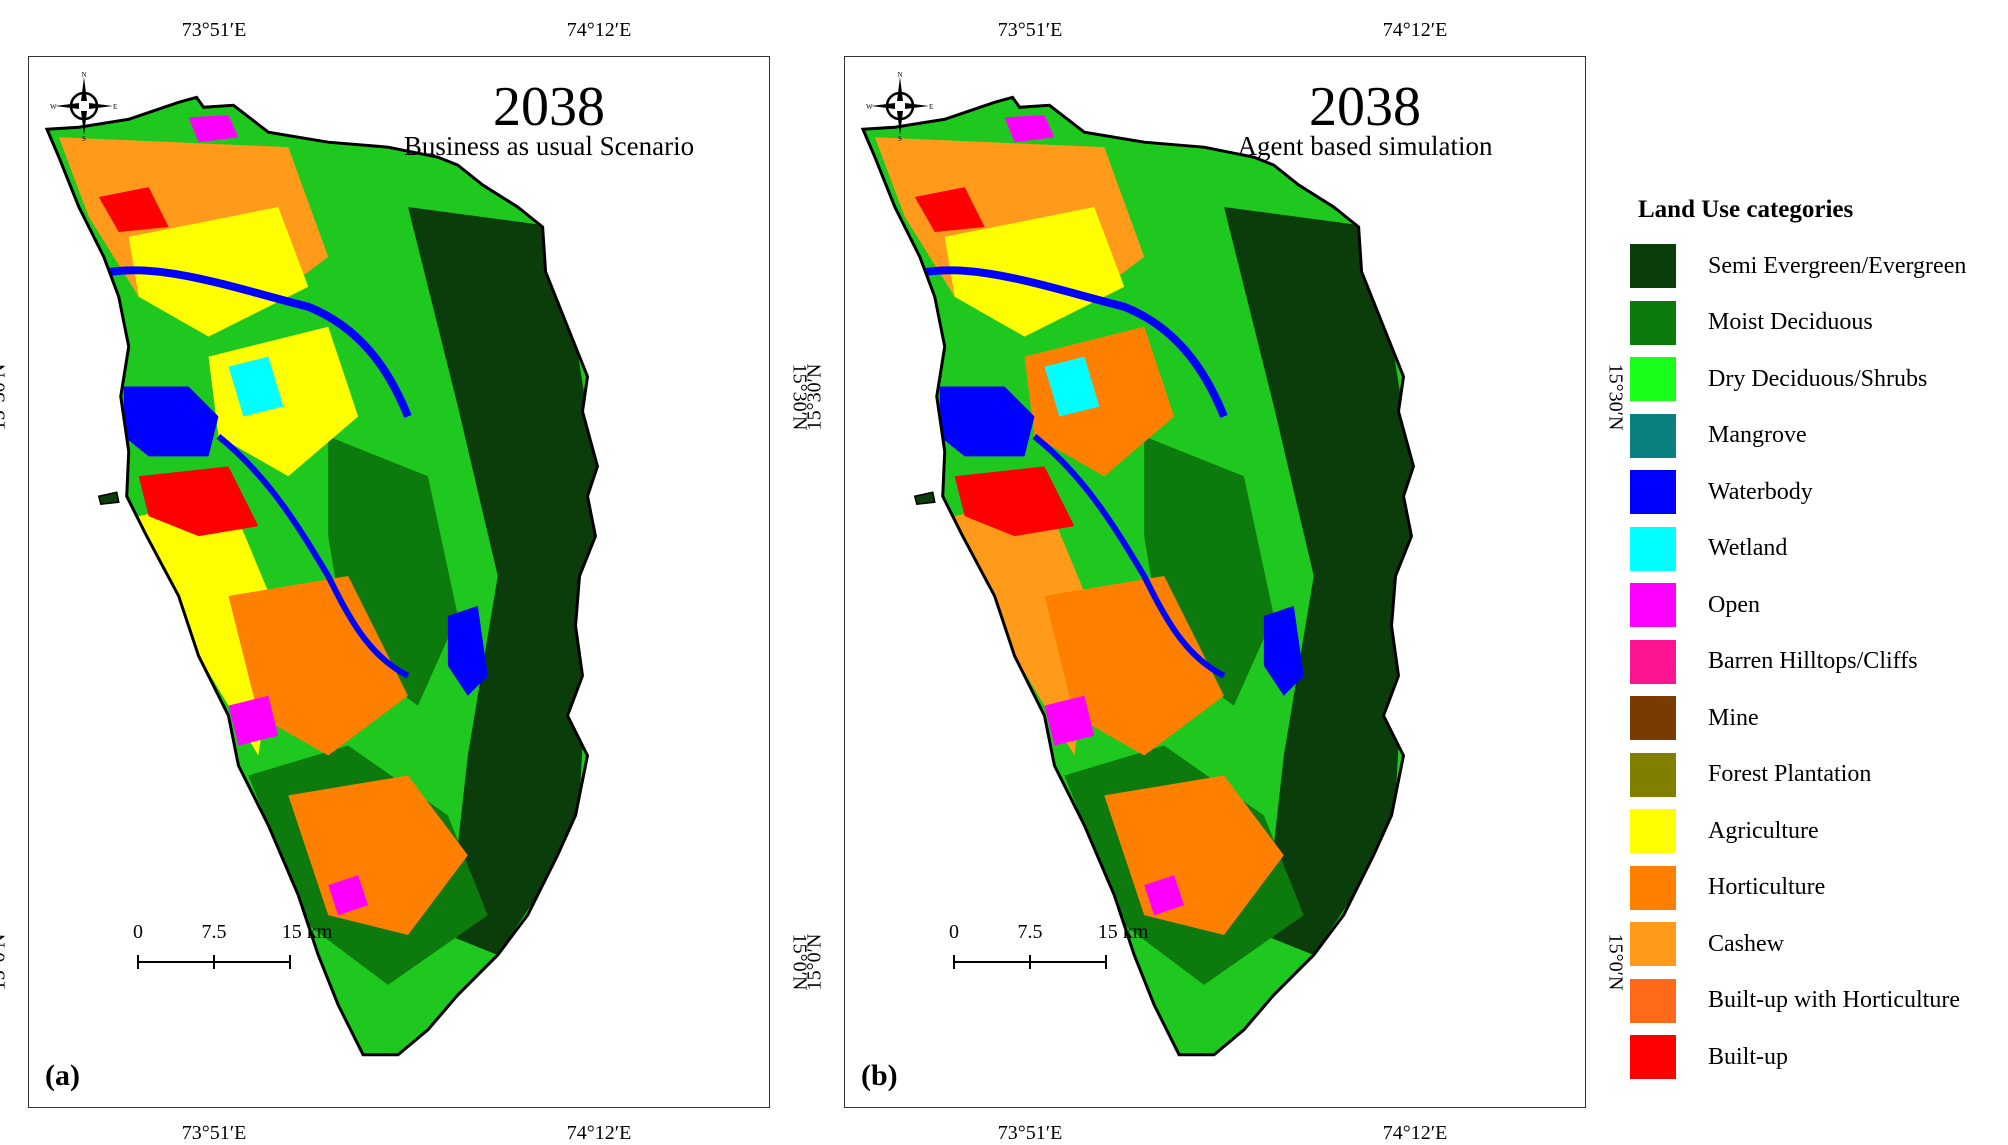  I want to click on panel-a-label: (a), so click(62, 1075).